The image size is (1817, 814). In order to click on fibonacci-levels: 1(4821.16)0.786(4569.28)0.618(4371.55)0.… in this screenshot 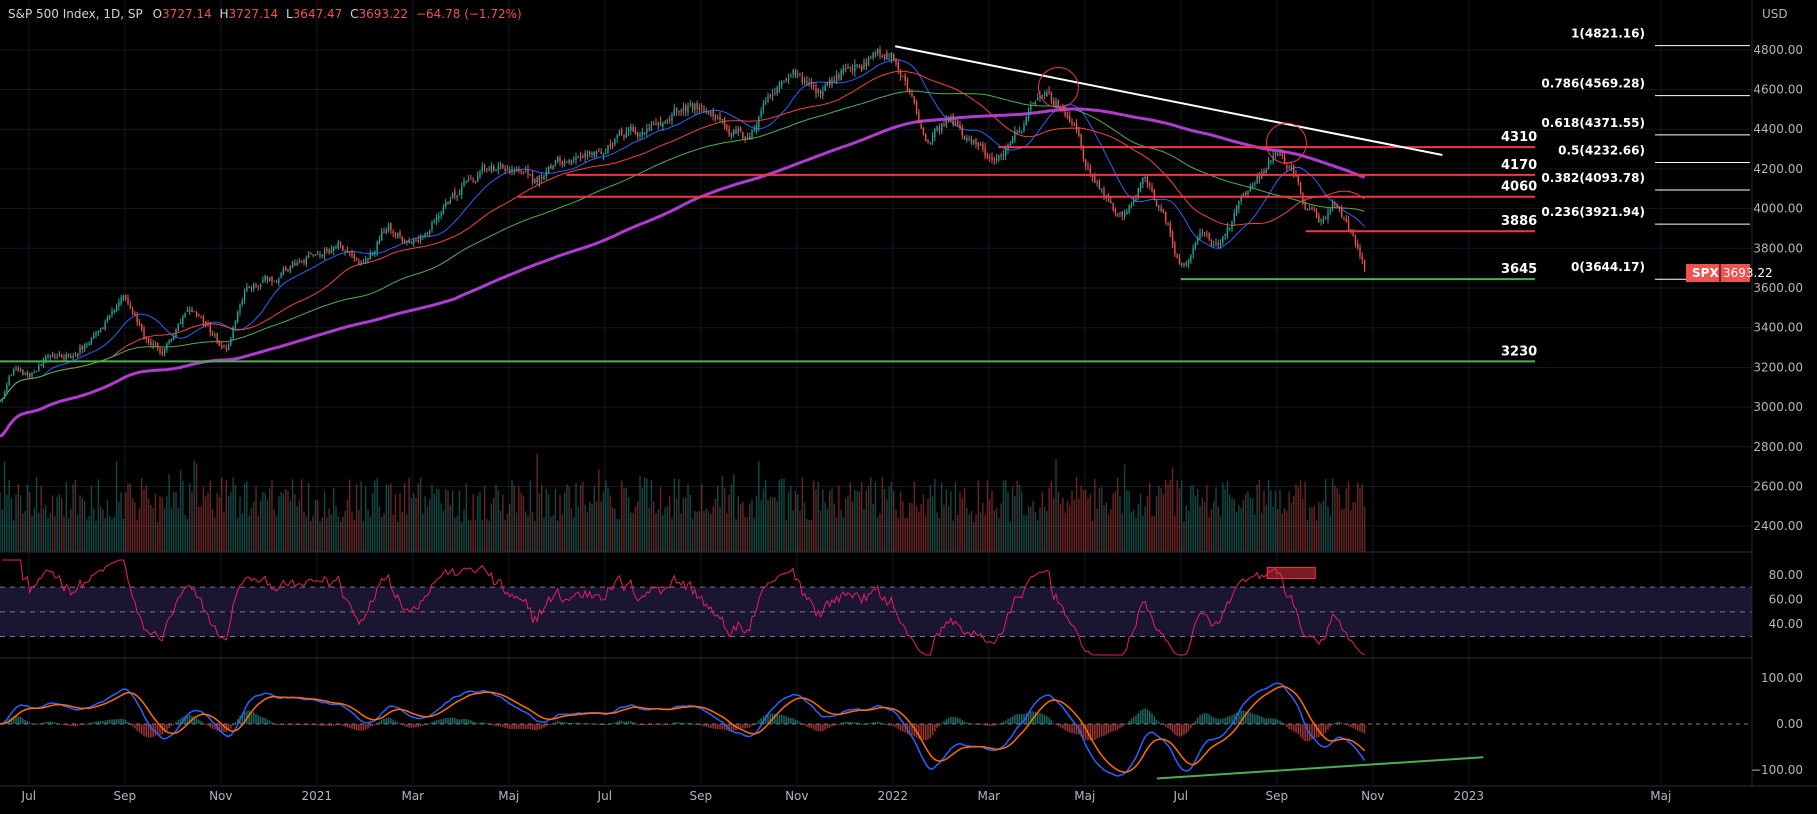, I will do `click(1645, 153)`.